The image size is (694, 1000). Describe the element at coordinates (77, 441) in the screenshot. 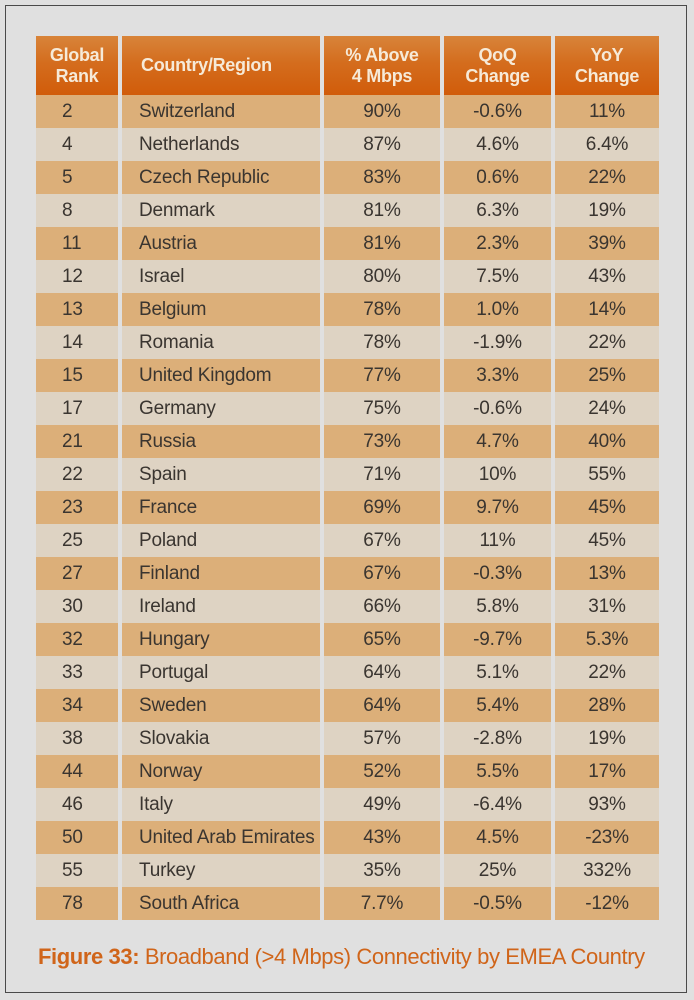

I see `cell-rank: 21` at that location.